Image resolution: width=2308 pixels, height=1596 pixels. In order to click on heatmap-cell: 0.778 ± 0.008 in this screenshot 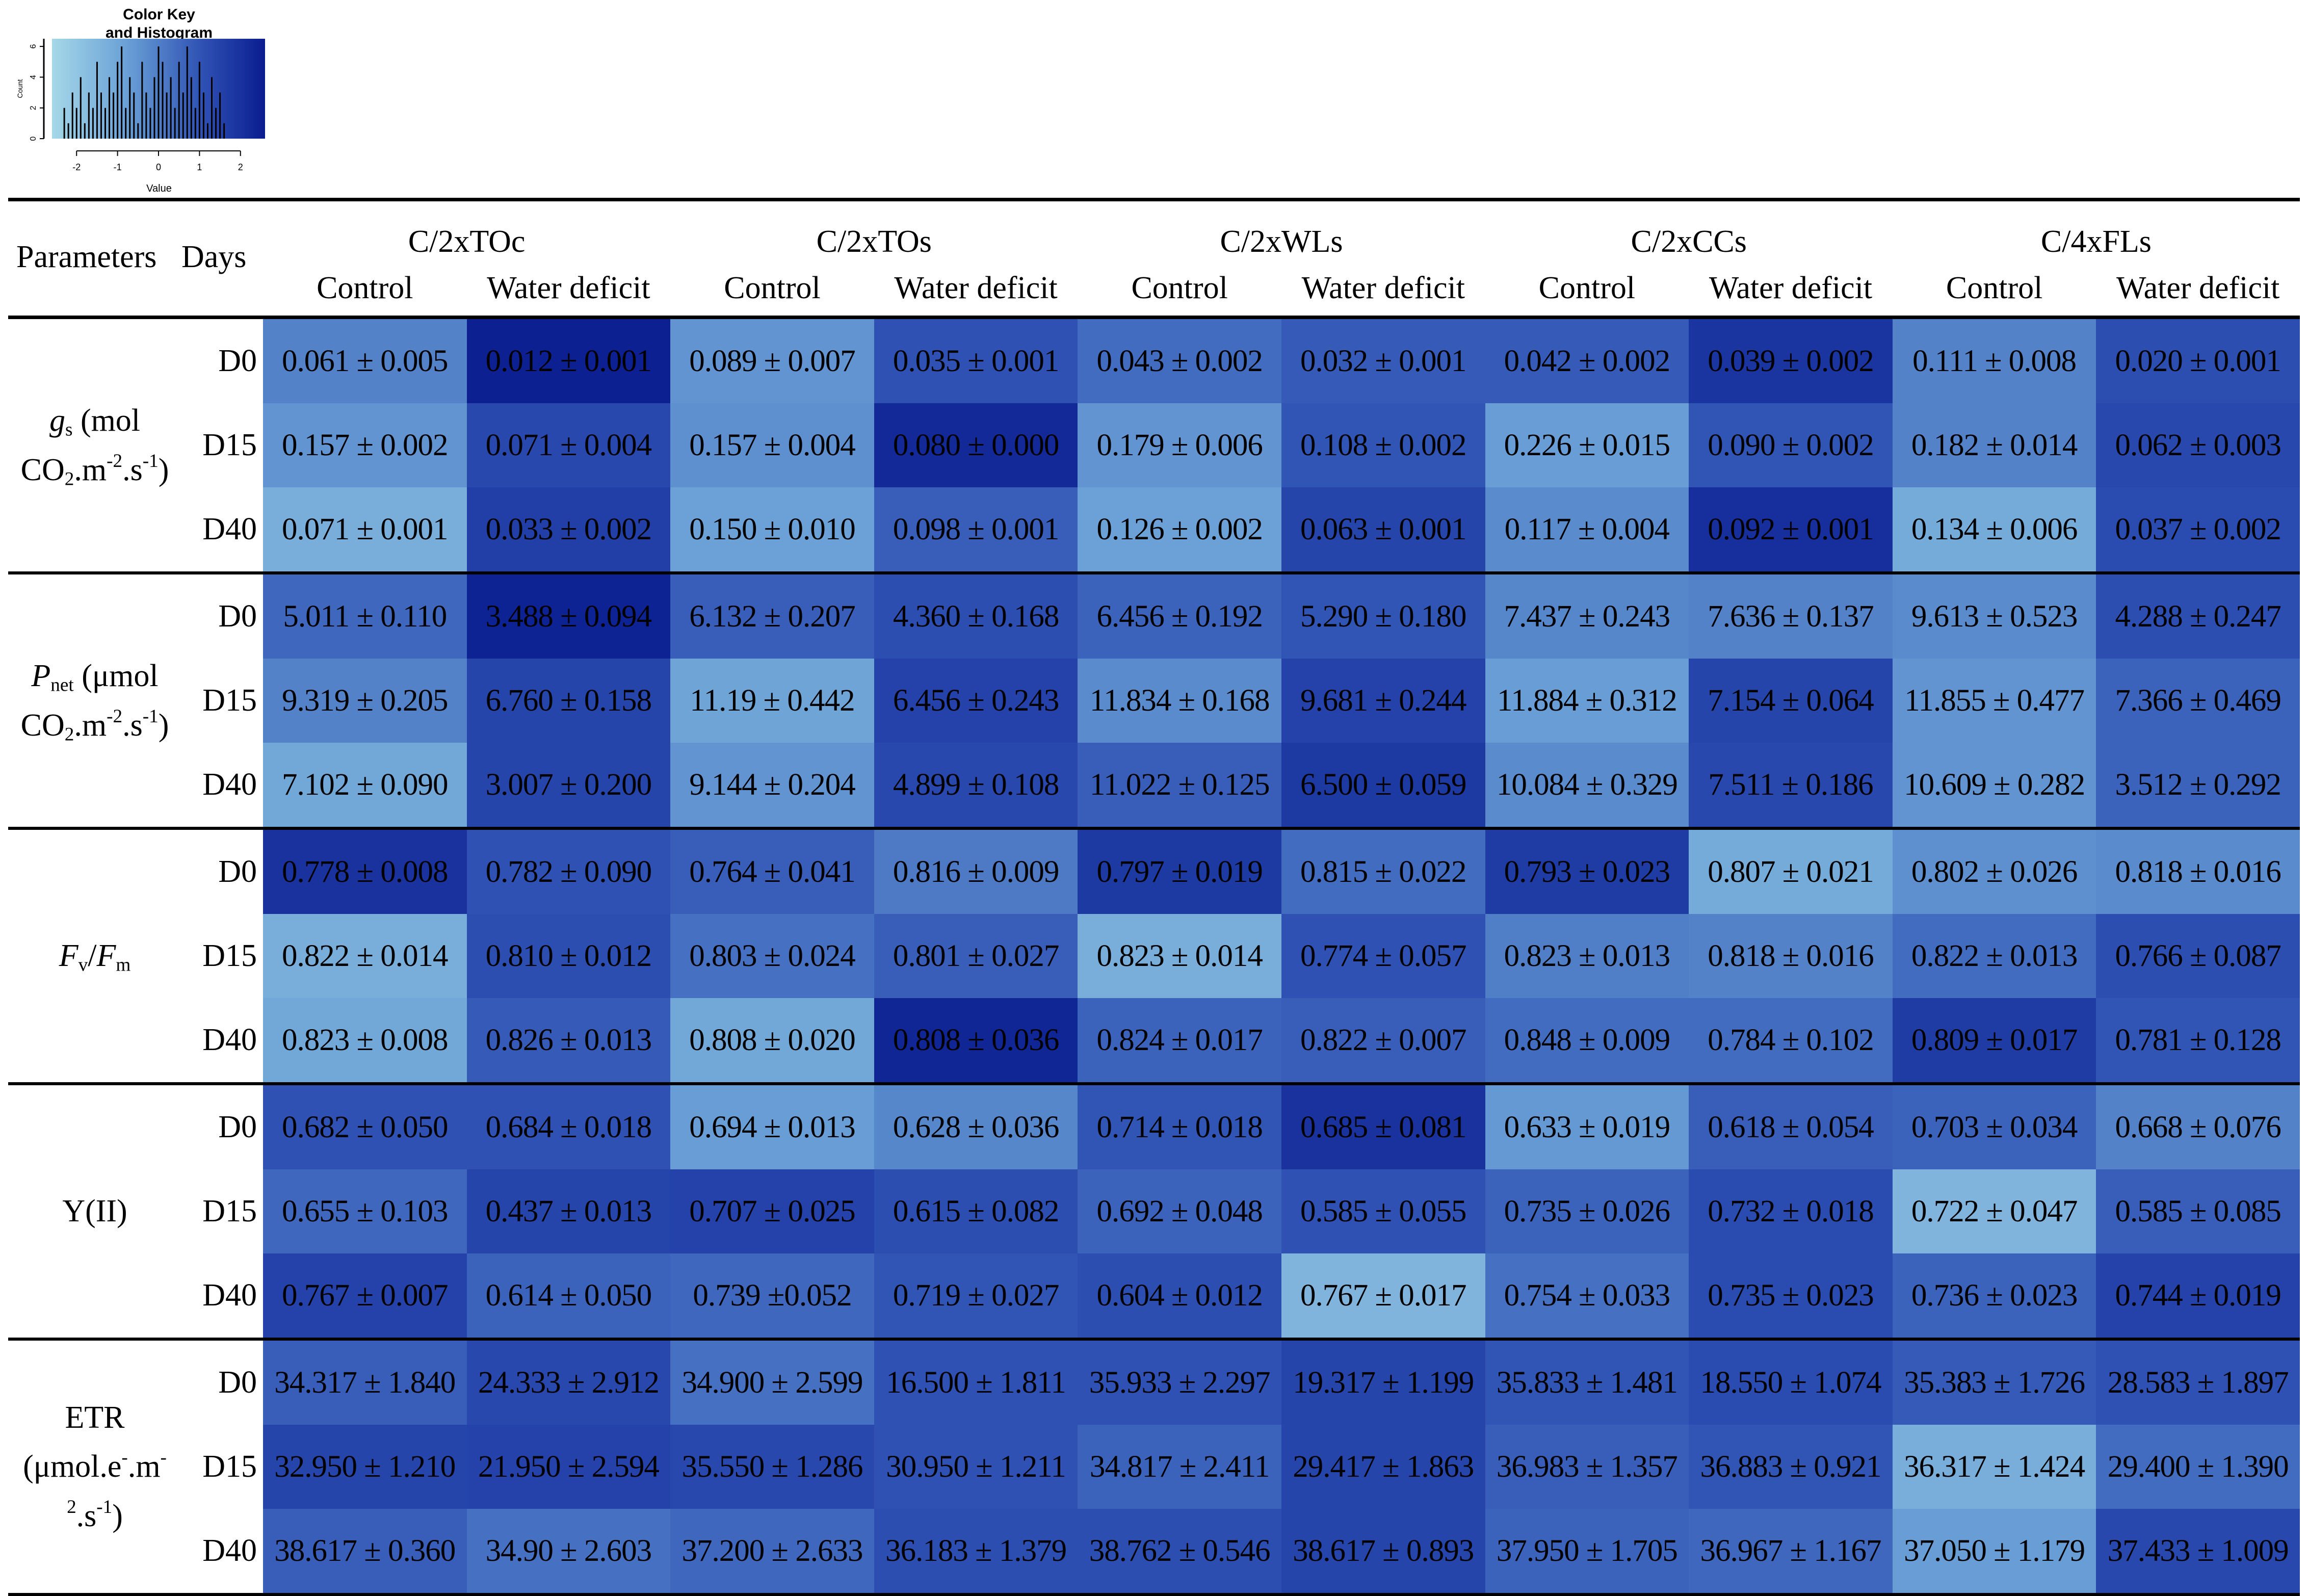, I will do `click(365, 871)`.